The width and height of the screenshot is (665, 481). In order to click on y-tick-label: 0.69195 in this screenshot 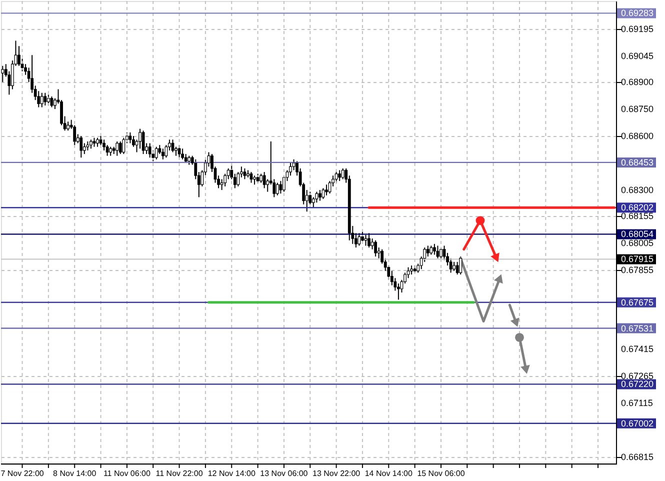, I will do `click(637, 29)`.